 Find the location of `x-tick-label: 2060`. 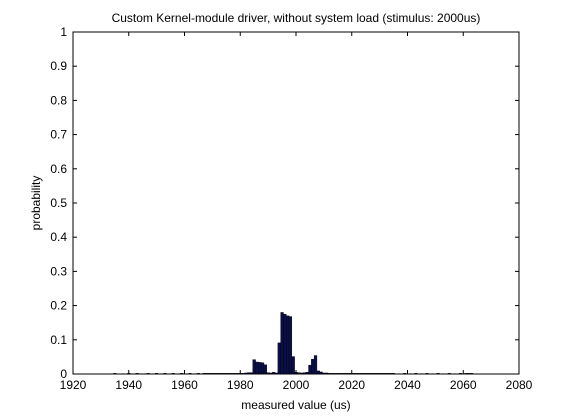

x-tick-label: 2060 is located at coordinates (463, 385).